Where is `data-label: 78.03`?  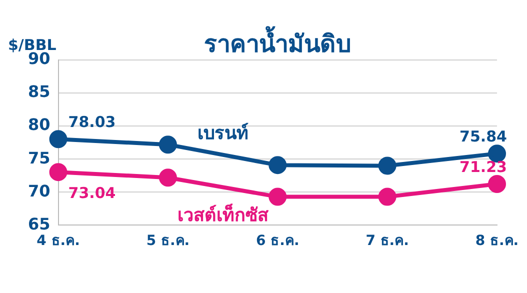
data-label: 78.03 is located at coordinates (92, 122).